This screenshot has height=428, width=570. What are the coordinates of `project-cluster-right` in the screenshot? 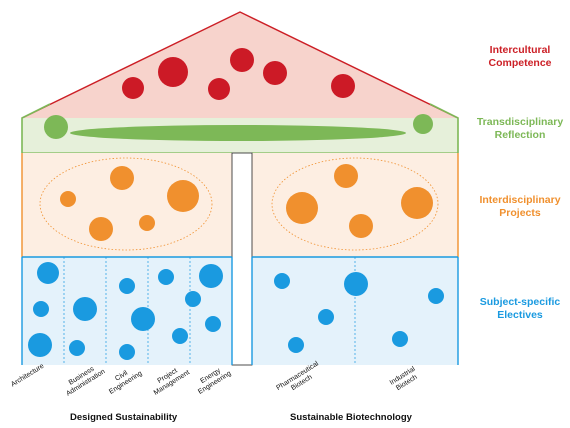 It's located at (355, 204).